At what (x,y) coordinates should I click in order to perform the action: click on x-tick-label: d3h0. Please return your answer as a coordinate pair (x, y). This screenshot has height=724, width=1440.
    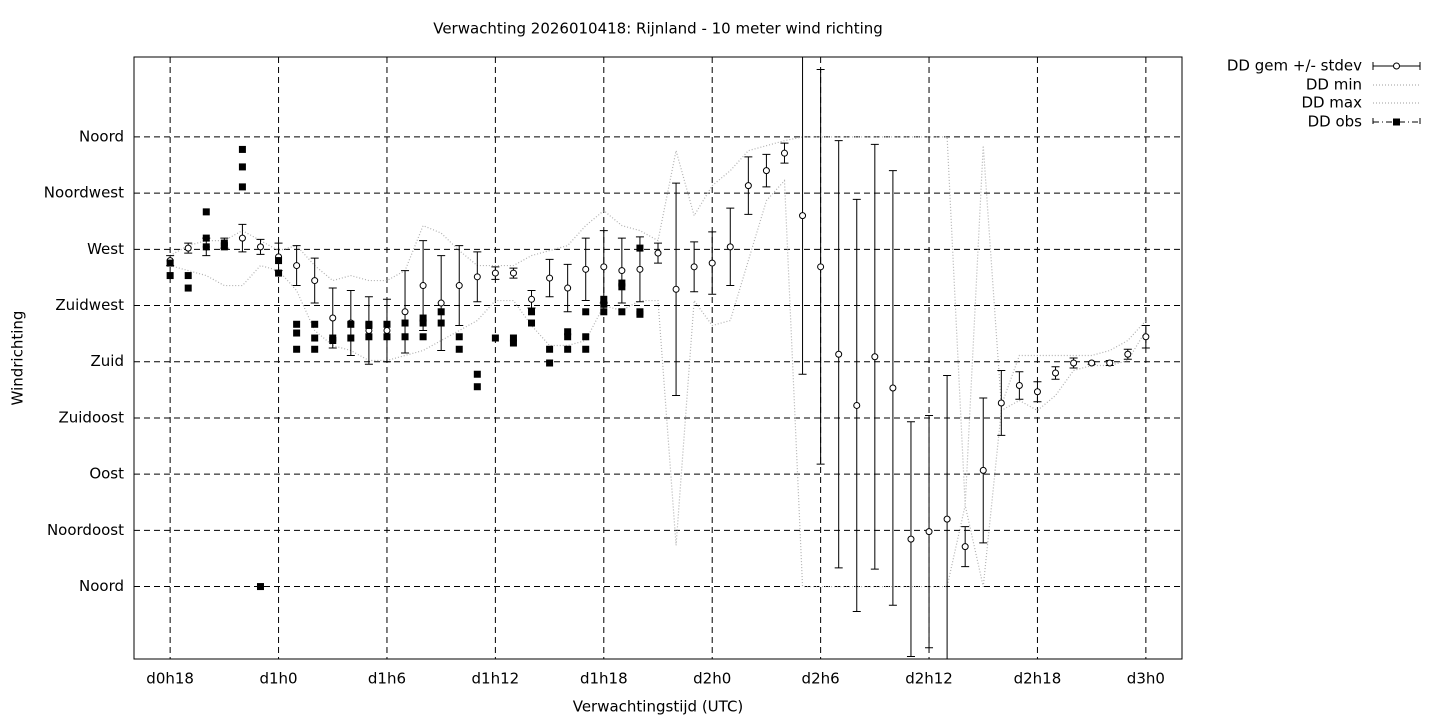
    Looking at the image, I should click on (1146, 679).